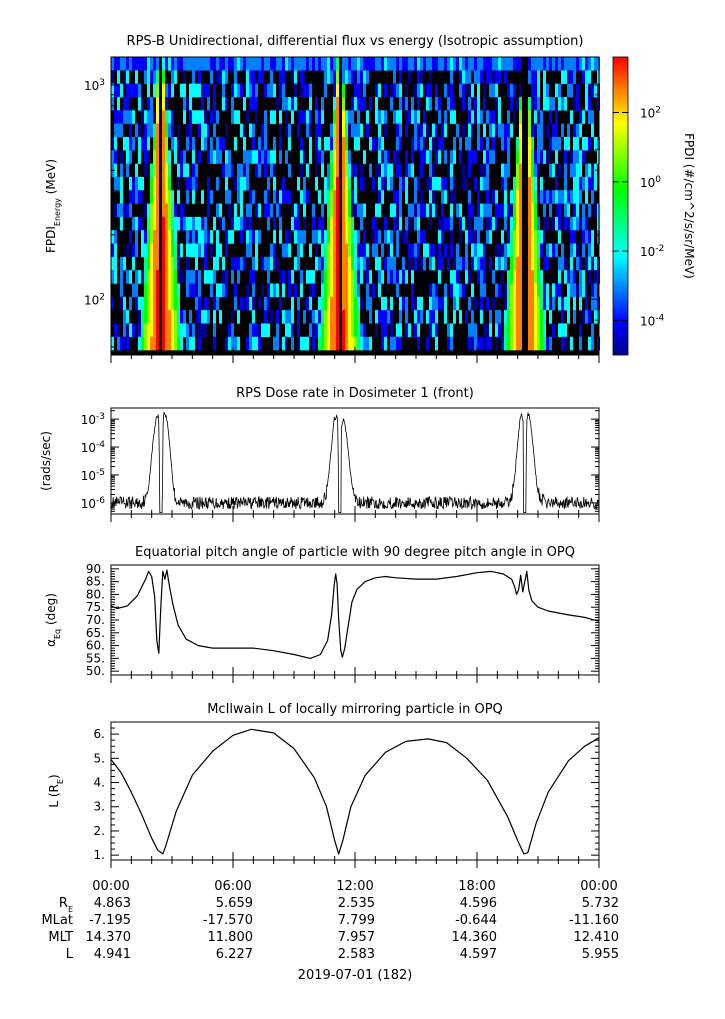  What do you see at coordinates (95, 607) in the screenshot?
I see `y-tick-label: 75.` at bounding box center [95, 607].